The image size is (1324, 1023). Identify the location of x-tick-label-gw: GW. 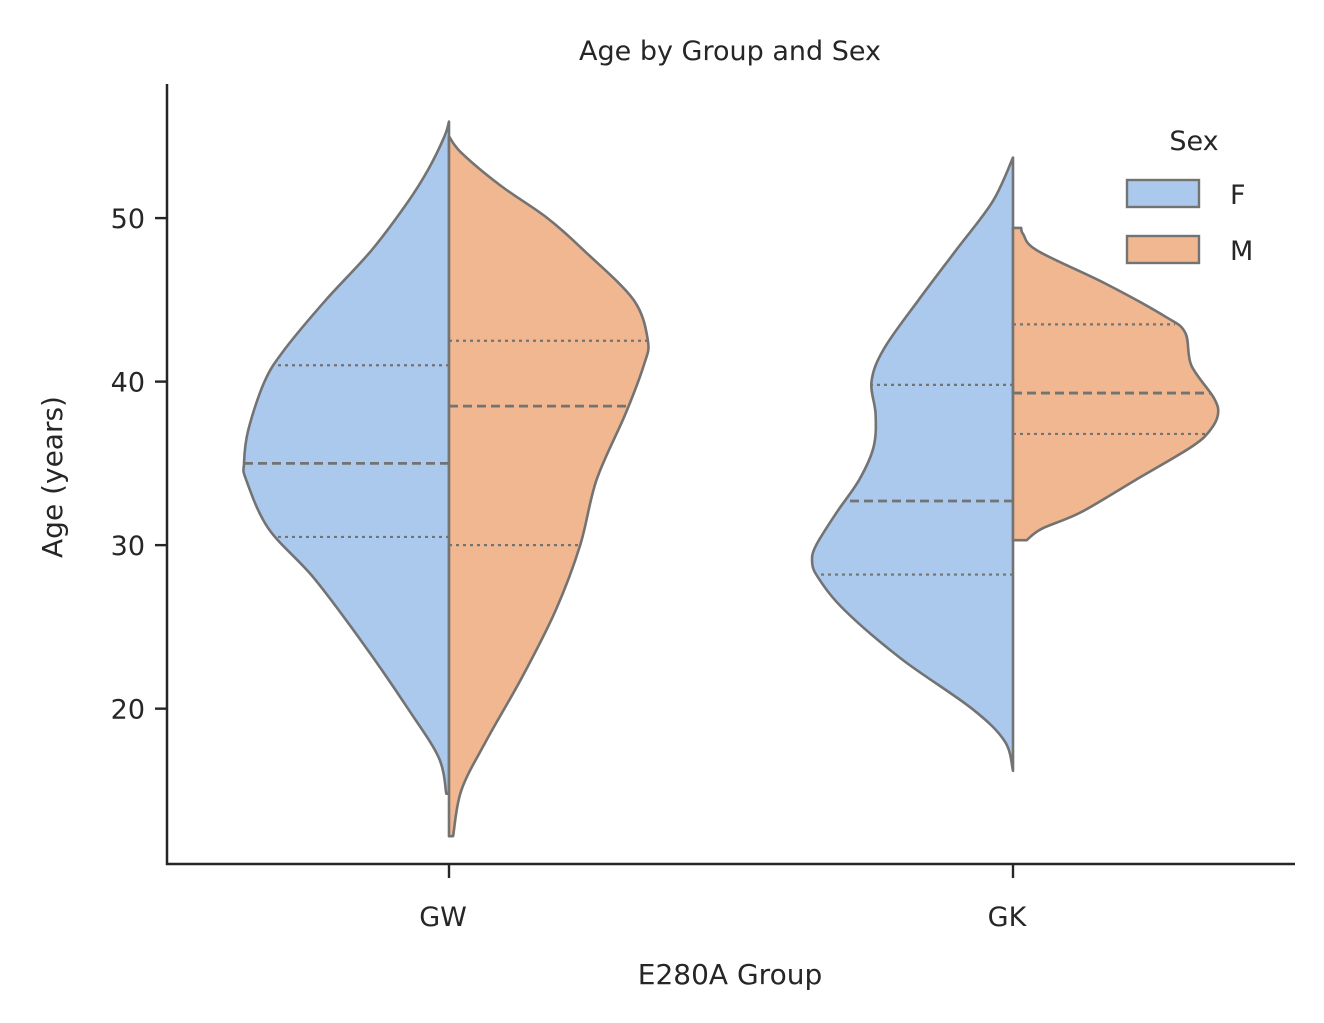
(443, 917).